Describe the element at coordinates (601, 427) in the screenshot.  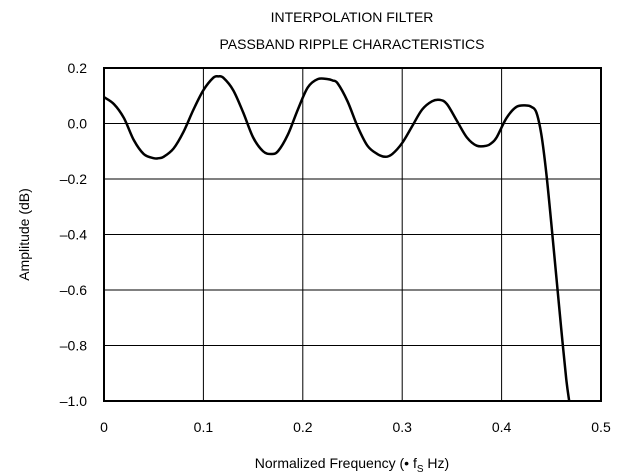
I see `x-tick-label: 0.5` at that location.